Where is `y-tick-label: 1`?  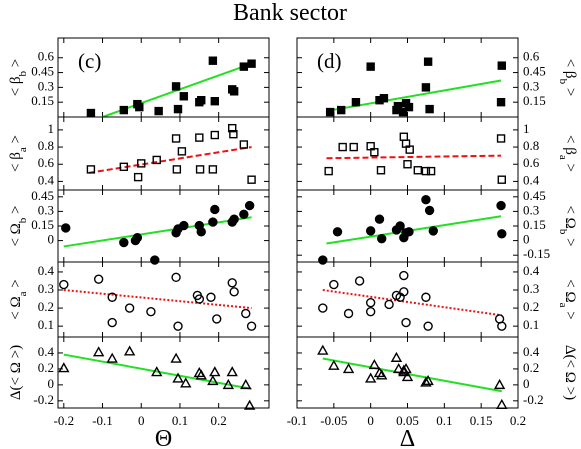
y-tick-label: 1 is located at coordinates (526, 128).